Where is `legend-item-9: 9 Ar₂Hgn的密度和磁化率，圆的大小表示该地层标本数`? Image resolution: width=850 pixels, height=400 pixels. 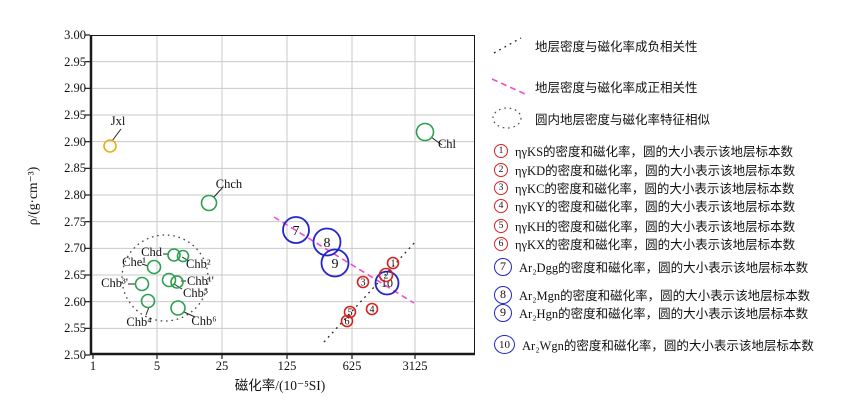 legend-item-9: 9 Ar₂Hgn的密度和磁化率，圆的大小表示该地层标本数 is located at coordinates (651, 312).